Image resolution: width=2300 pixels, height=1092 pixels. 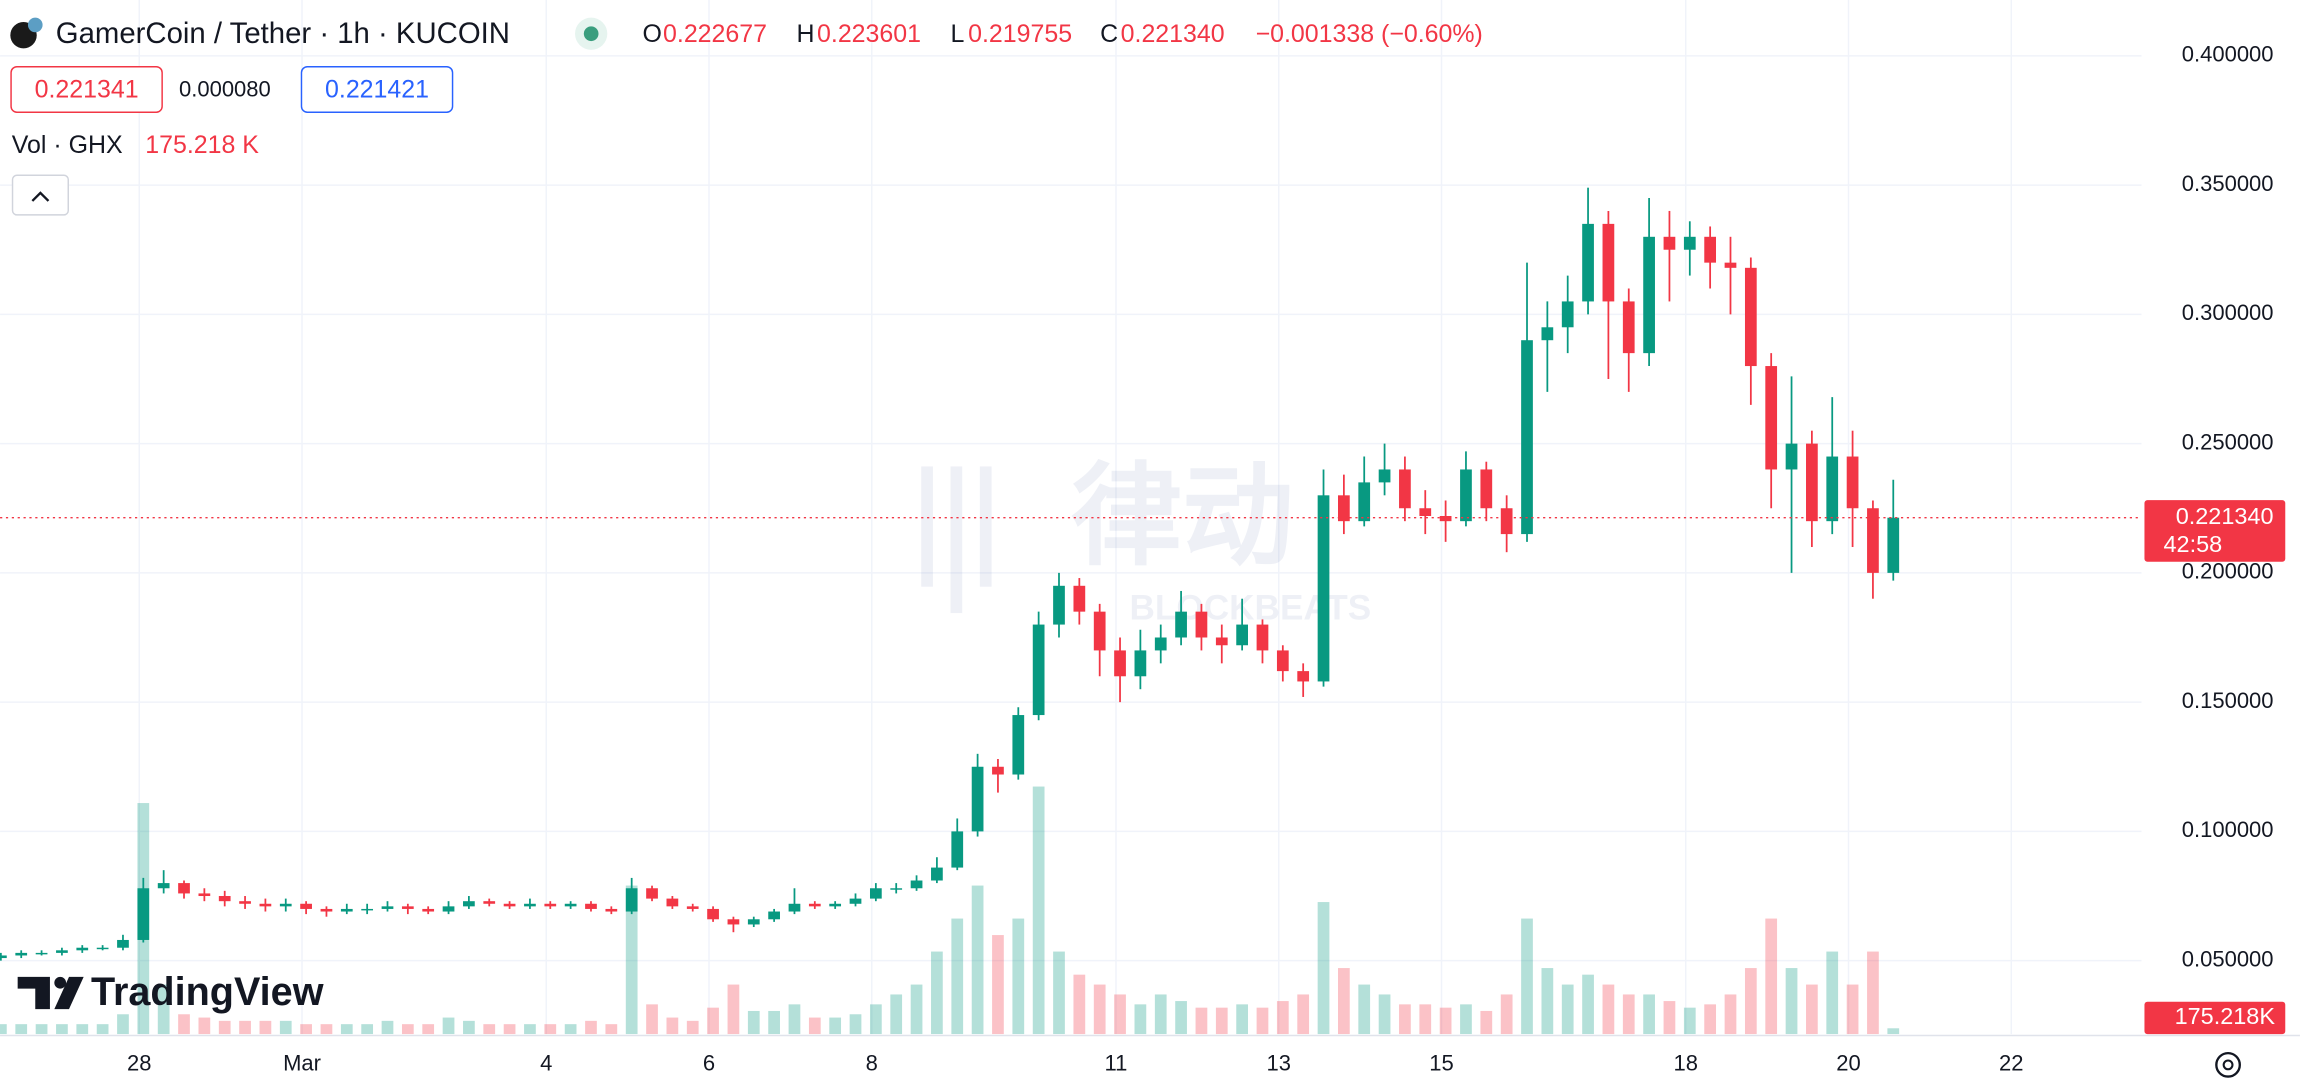 What do you see at coordinates (2228, 54) in the screenshot?
I see `y-tick-label: 0.400000` at bounding box center [2228, 54].